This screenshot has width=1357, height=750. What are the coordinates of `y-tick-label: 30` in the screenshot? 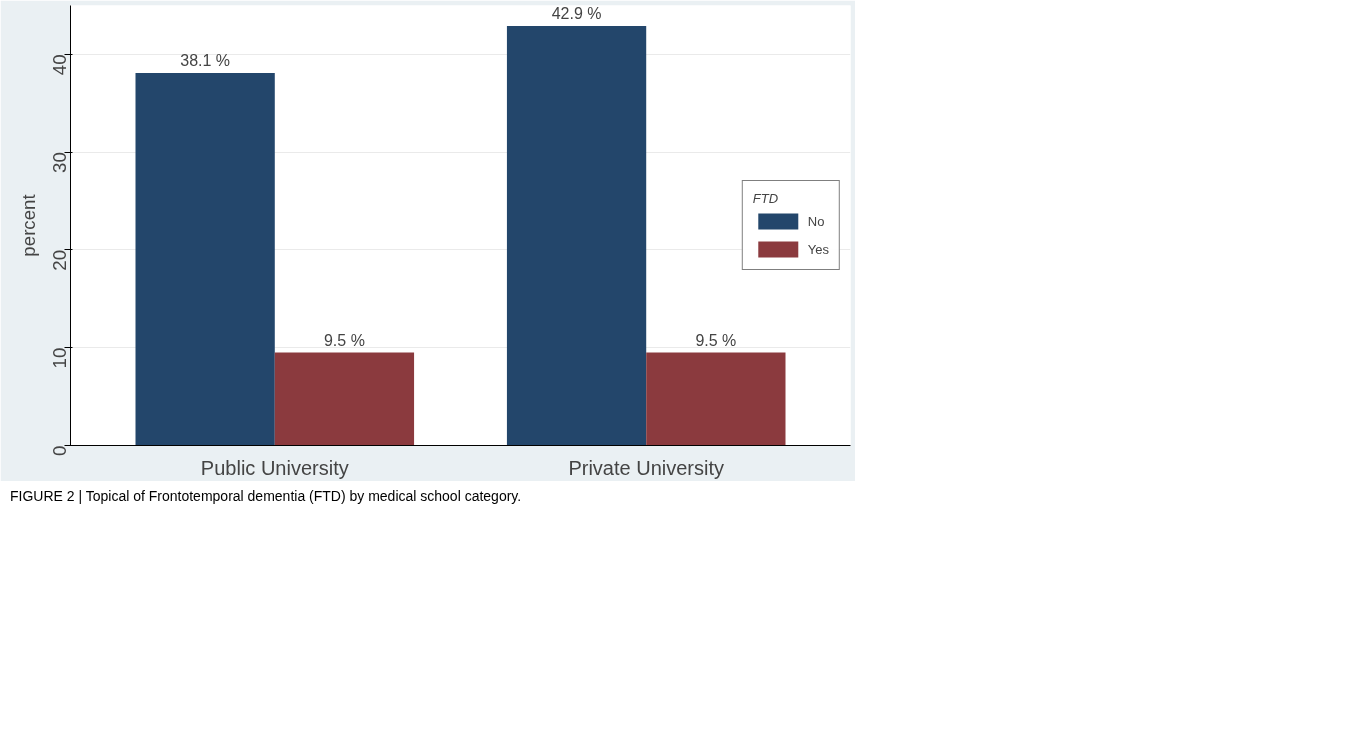 It's located at (59, 162).